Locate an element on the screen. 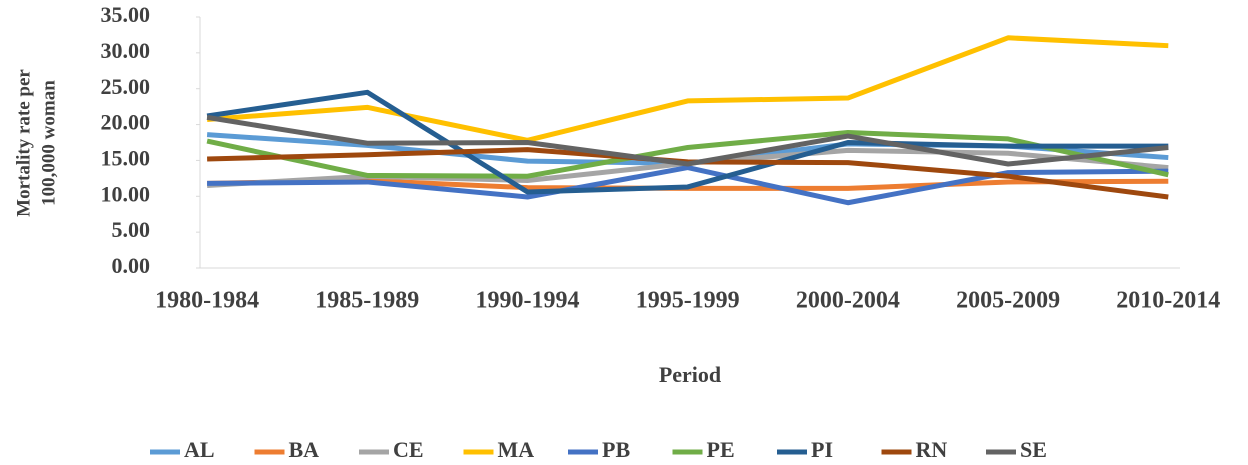 This screenshot has height=465, width=1248. legend-label: MA is located at coordinates (516, 449).